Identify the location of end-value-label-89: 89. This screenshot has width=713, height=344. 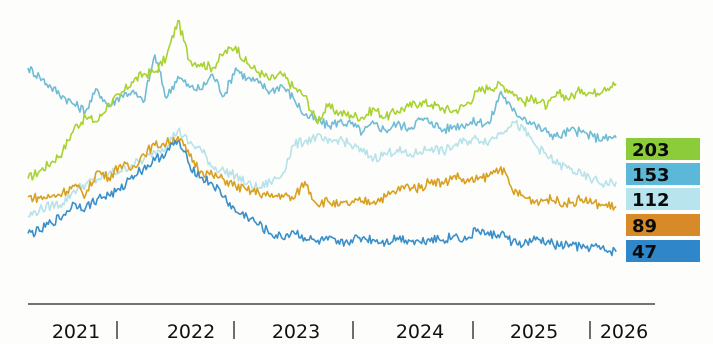
(663, 225).